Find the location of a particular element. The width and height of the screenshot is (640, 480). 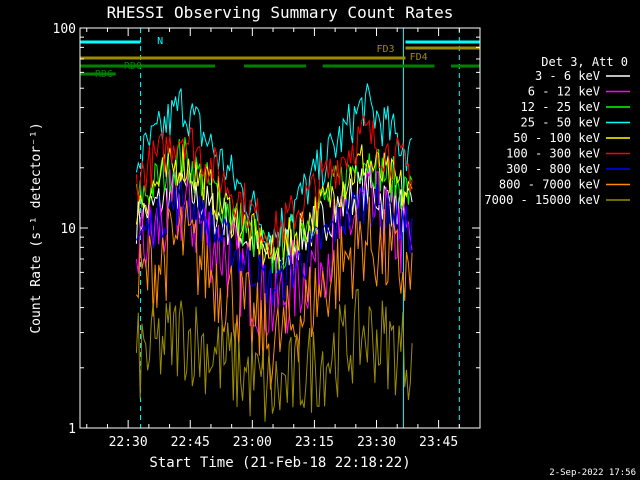

legend-label: 300 - 800 keV is located at coordinates (553, 169).